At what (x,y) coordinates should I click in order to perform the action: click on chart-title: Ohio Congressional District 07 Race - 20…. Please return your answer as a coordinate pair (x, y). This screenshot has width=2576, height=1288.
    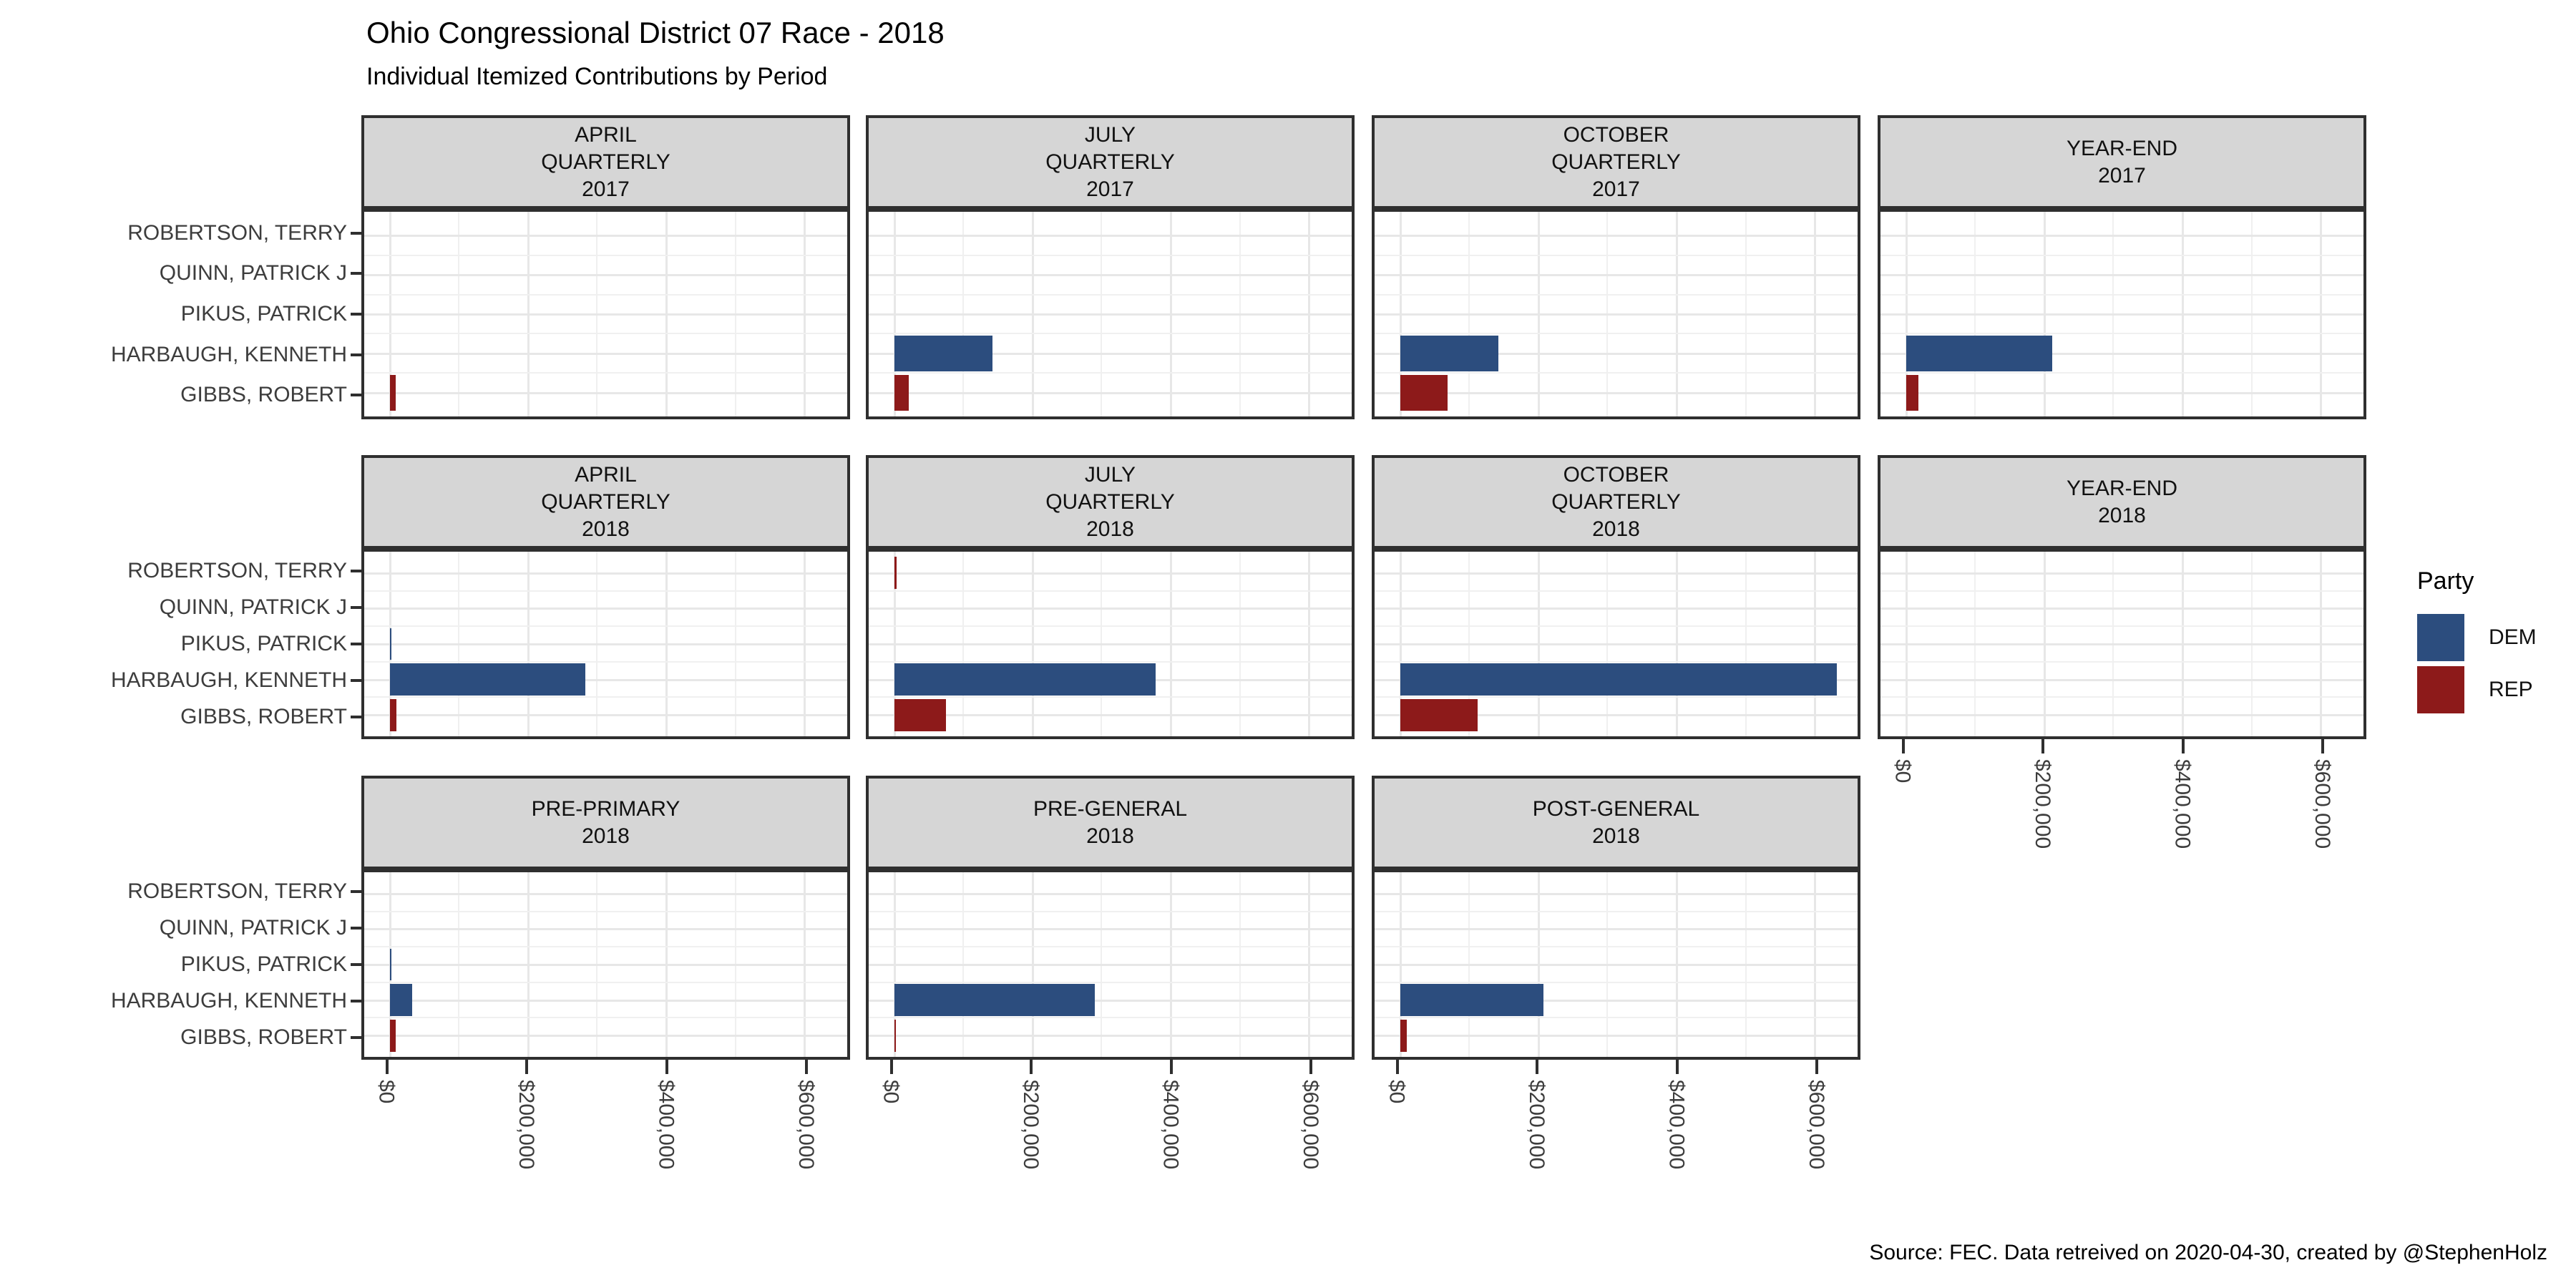
    Looking at the image, I should click on (655, 32).